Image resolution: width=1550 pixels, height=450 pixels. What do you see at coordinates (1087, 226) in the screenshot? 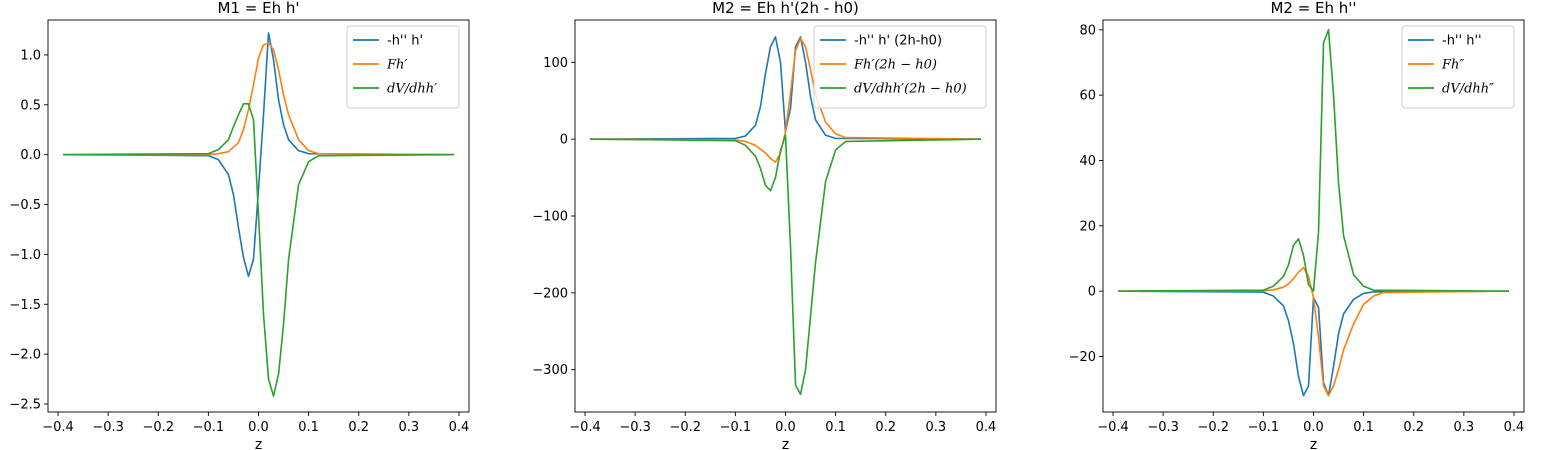
I see `y-tick-label: 20` at bounding box center [1087, 226].